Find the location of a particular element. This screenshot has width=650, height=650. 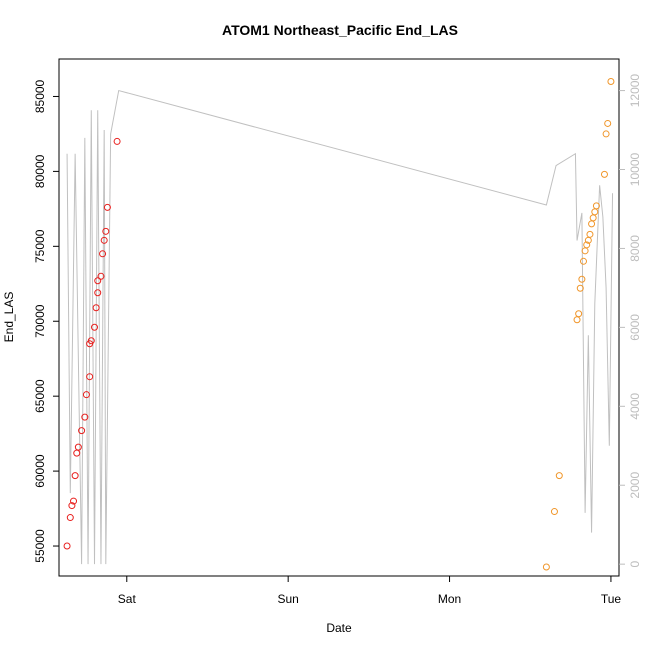

y-tick-label: 70000 is located at coordinates (40, 321).